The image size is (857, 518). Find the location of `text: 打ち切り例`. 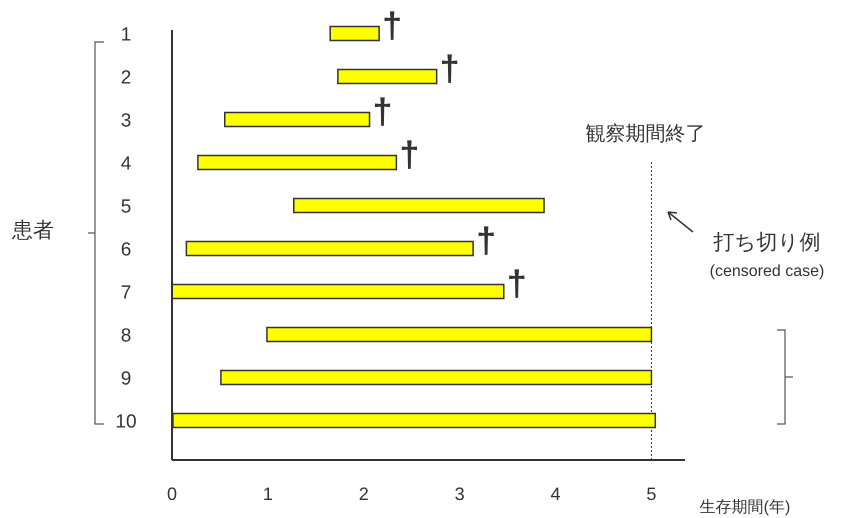

text: 打ち切り例 is located at coordinates (766, 242).